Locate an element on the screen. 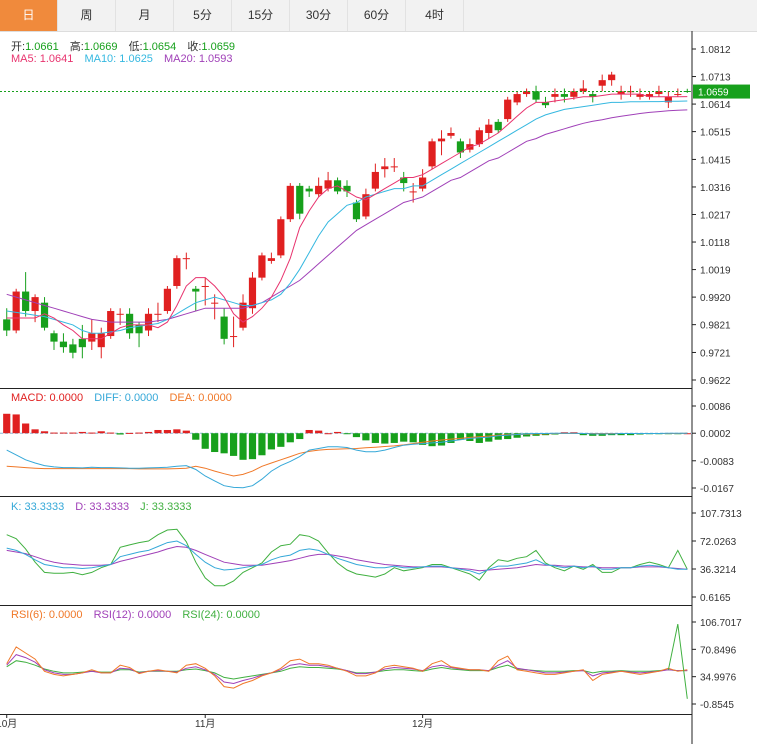  tab-60min: 60分 is located at coordinates (377, 15).